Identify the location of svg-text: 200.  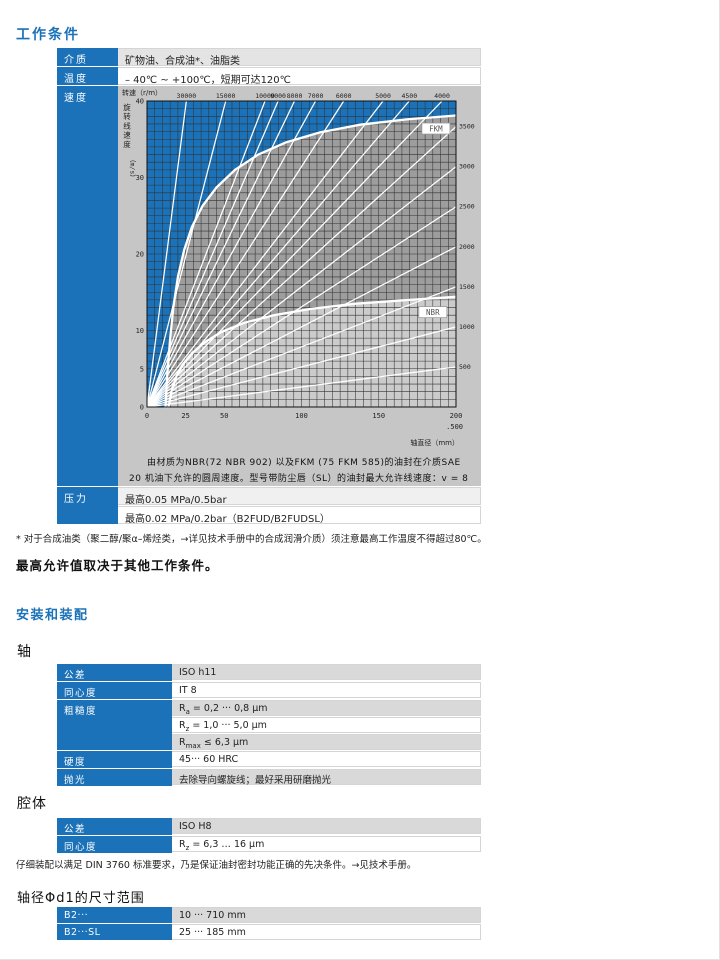
(456, 416).